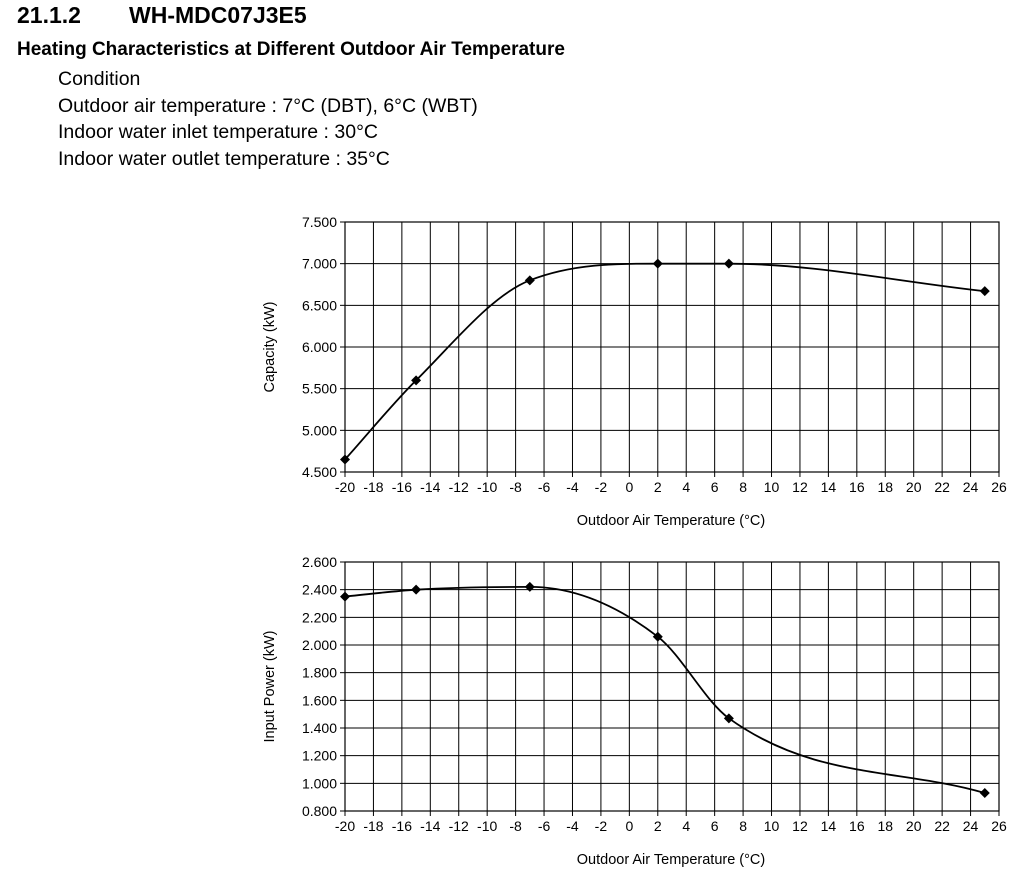  Describe the element at coordinates (99, 79) in the screenshot. I see `conditions-heading: Condition` at that location.